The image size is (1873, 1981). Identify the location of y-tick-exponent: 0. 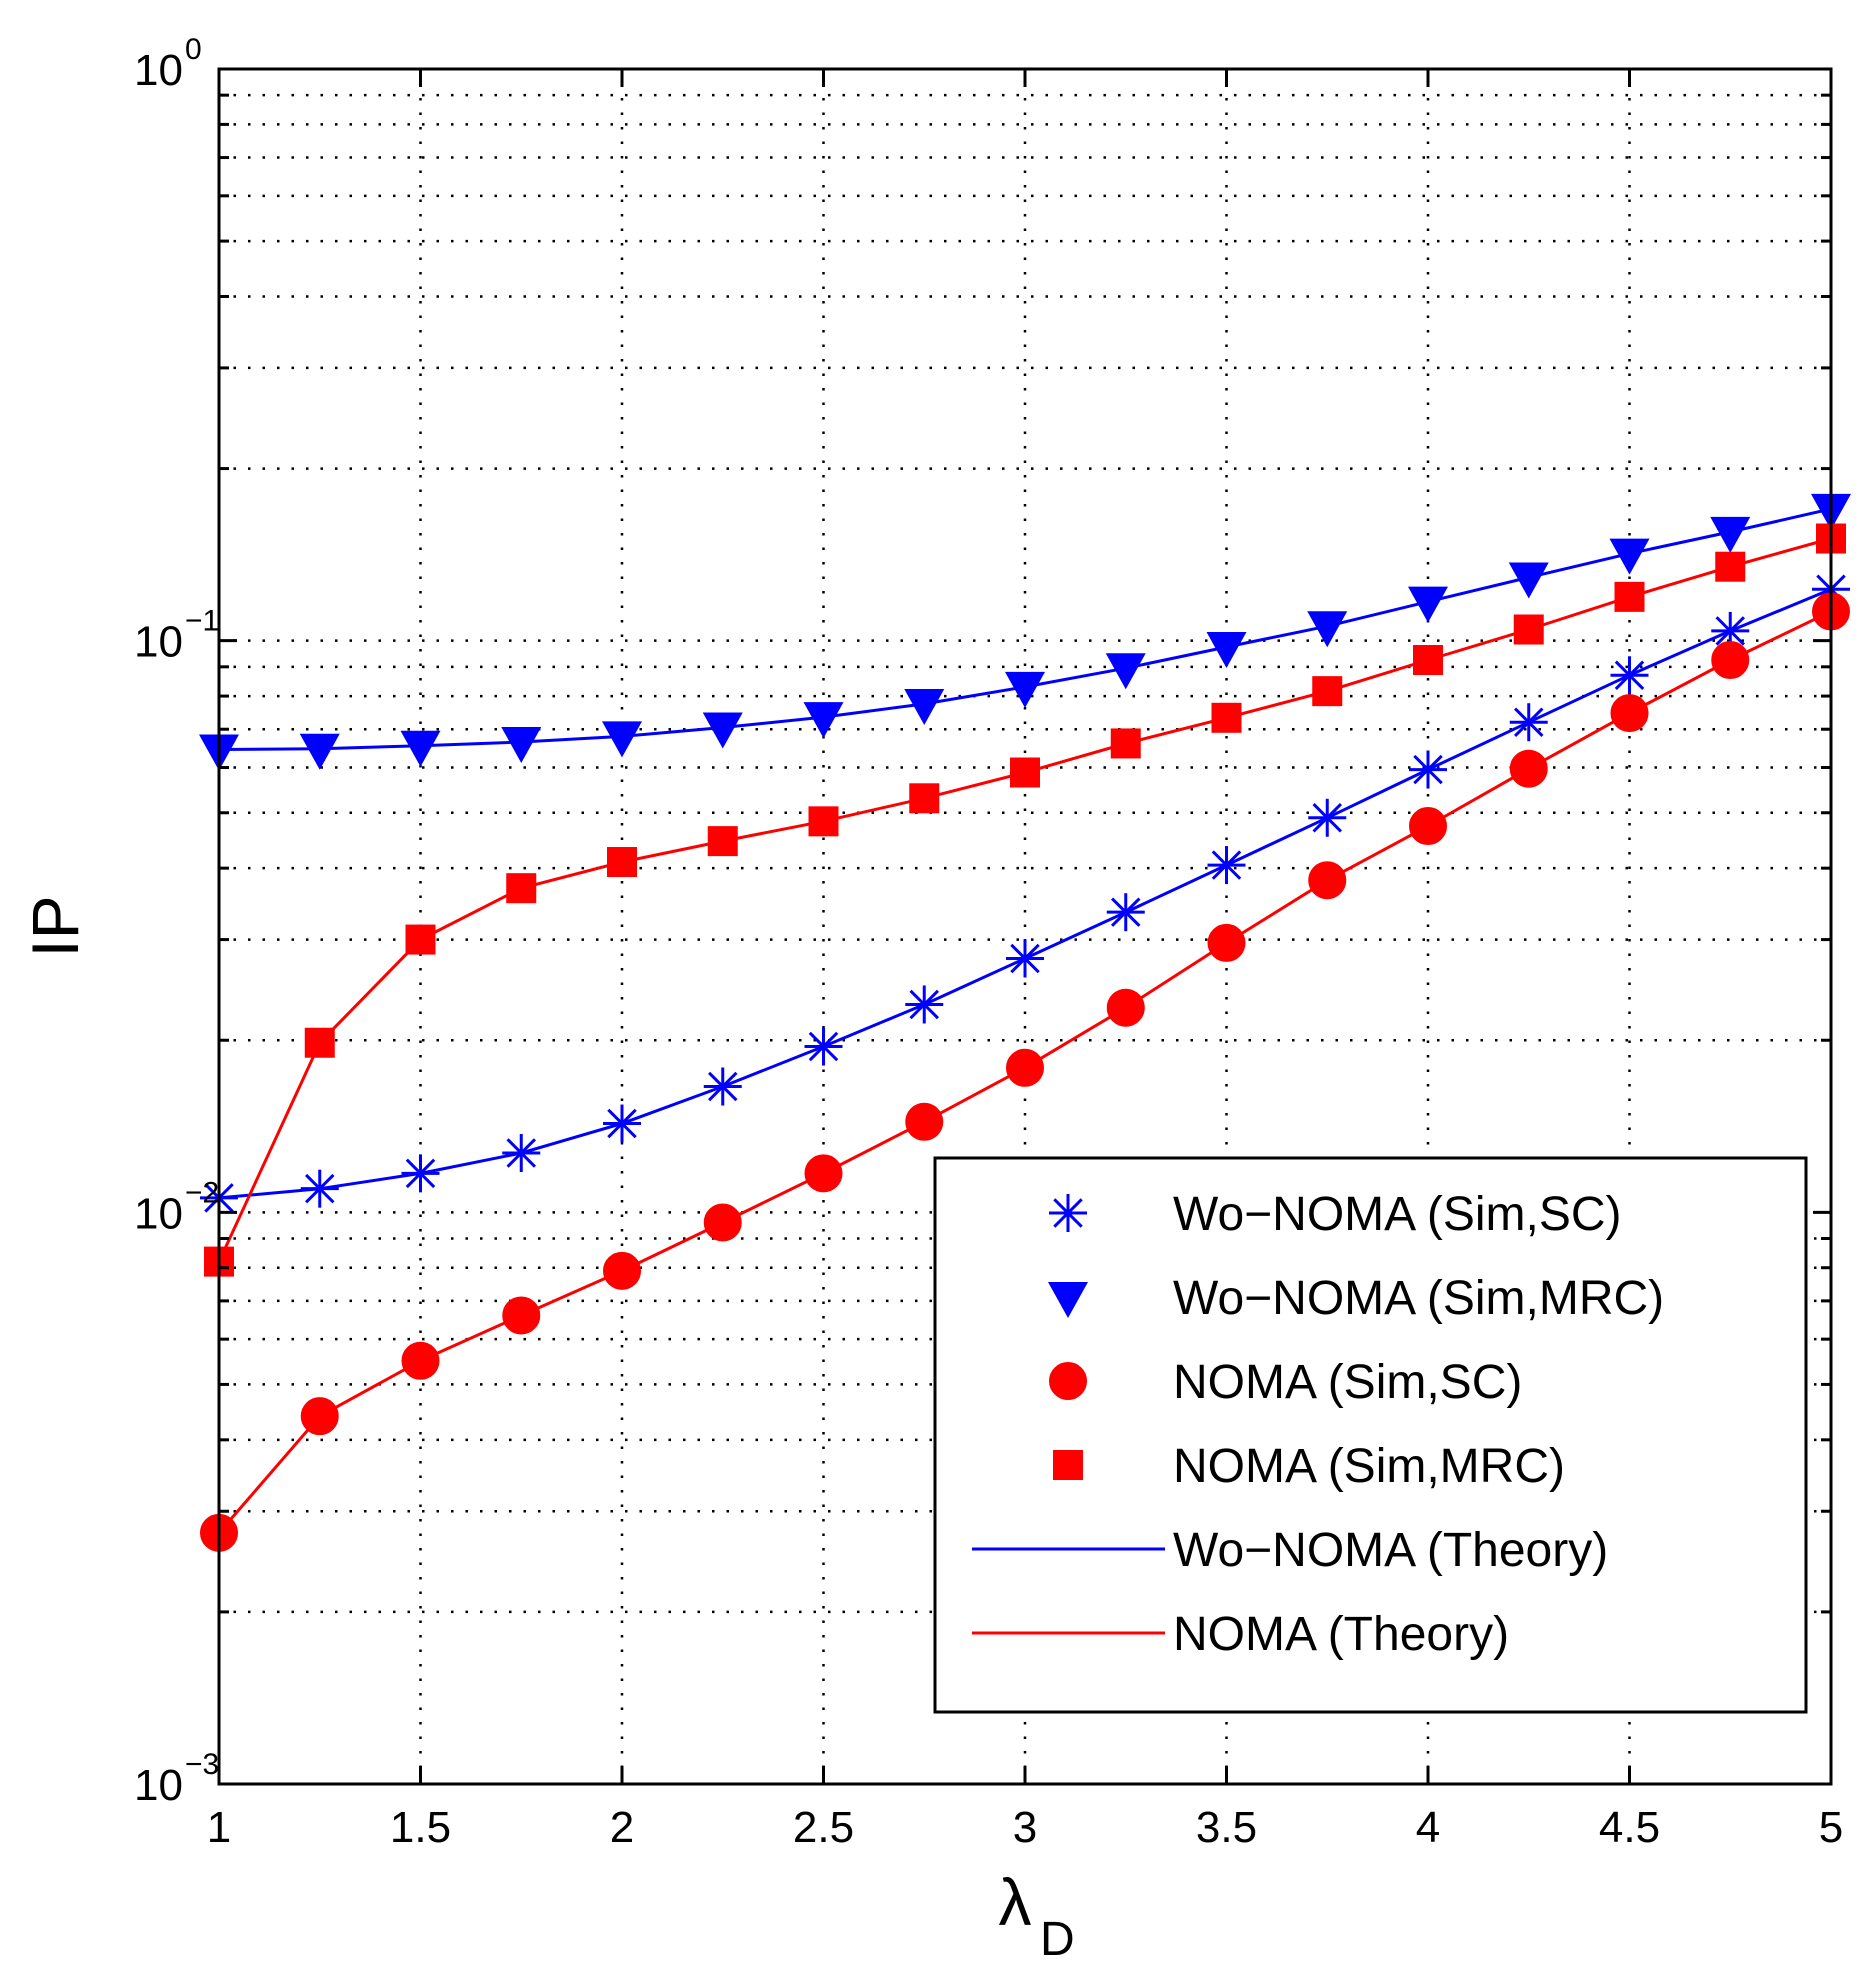
(193, 49).